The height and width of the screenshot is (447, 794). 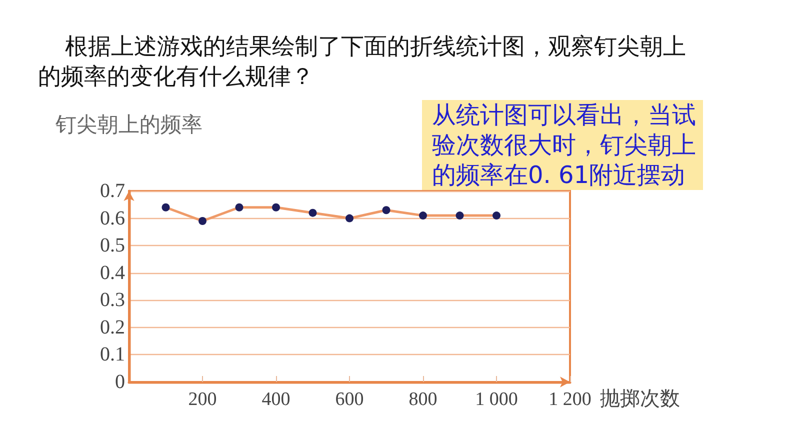 What do you see at coordinates (112, 191) in the screenshot?
I see `y-tick-label: 0.7` at bounding box center [112, 191].